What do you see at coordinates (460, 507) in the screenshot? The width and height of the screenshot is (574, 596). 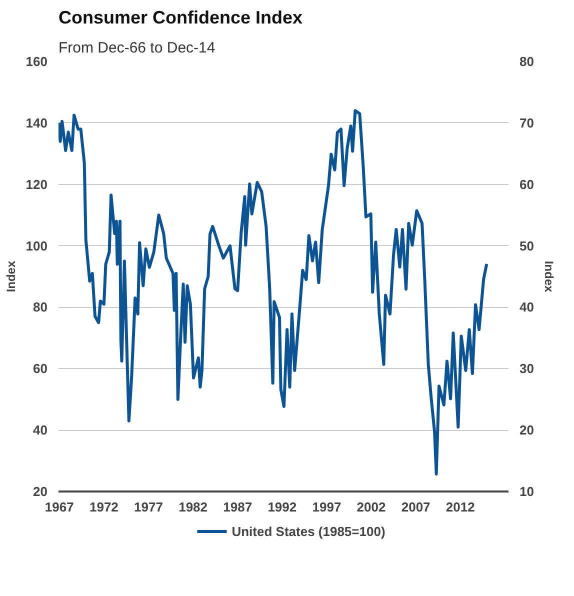 I see `x-tick-label: 2012` at bounding box center [460, 507].